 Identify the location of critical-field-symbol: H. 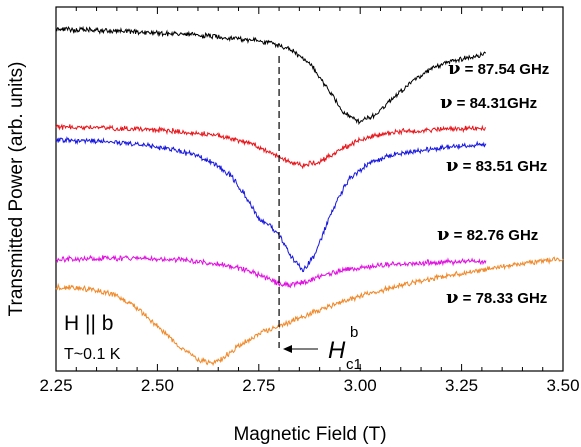
(337, 350).